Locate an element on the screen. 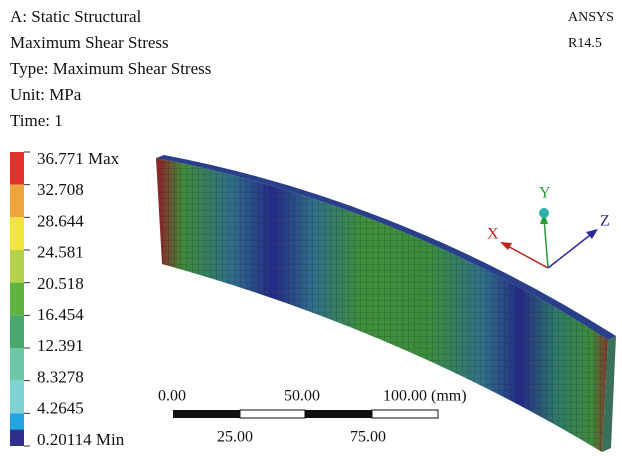 This screenshot has height=456, width=622. legend-label: 36.771 Max is located at coordinates (78, 158).